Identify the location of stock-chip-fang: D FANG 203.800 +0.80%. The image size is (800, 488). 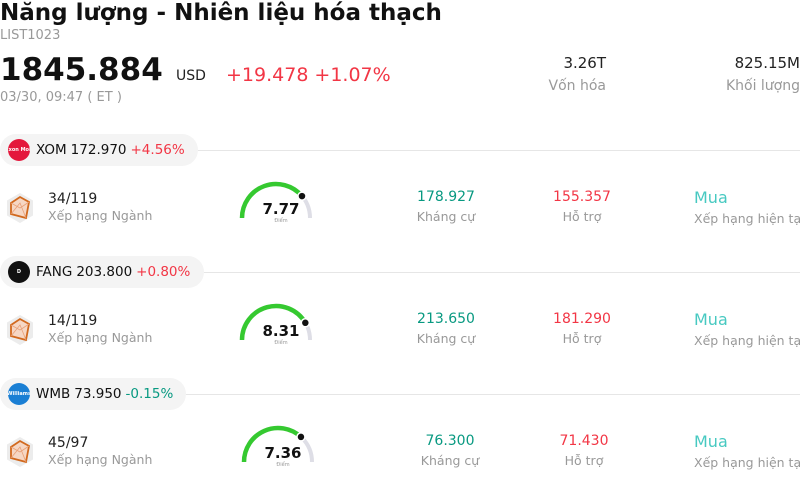
(102, 272).